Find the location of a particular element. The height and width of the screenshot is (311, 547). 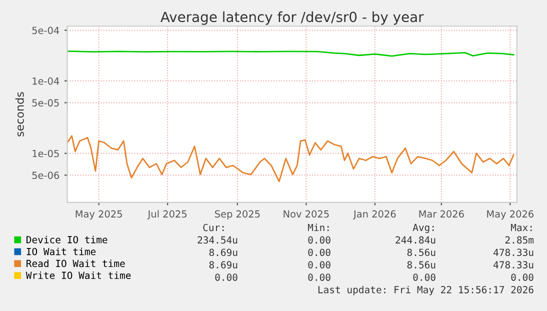

legend-label: Write IO Wait time is located at coordinates (78, 276).